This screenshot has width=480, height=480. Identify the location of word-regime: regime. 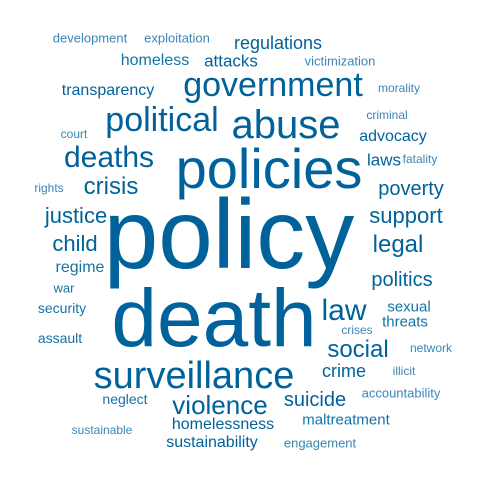
(80, 267).